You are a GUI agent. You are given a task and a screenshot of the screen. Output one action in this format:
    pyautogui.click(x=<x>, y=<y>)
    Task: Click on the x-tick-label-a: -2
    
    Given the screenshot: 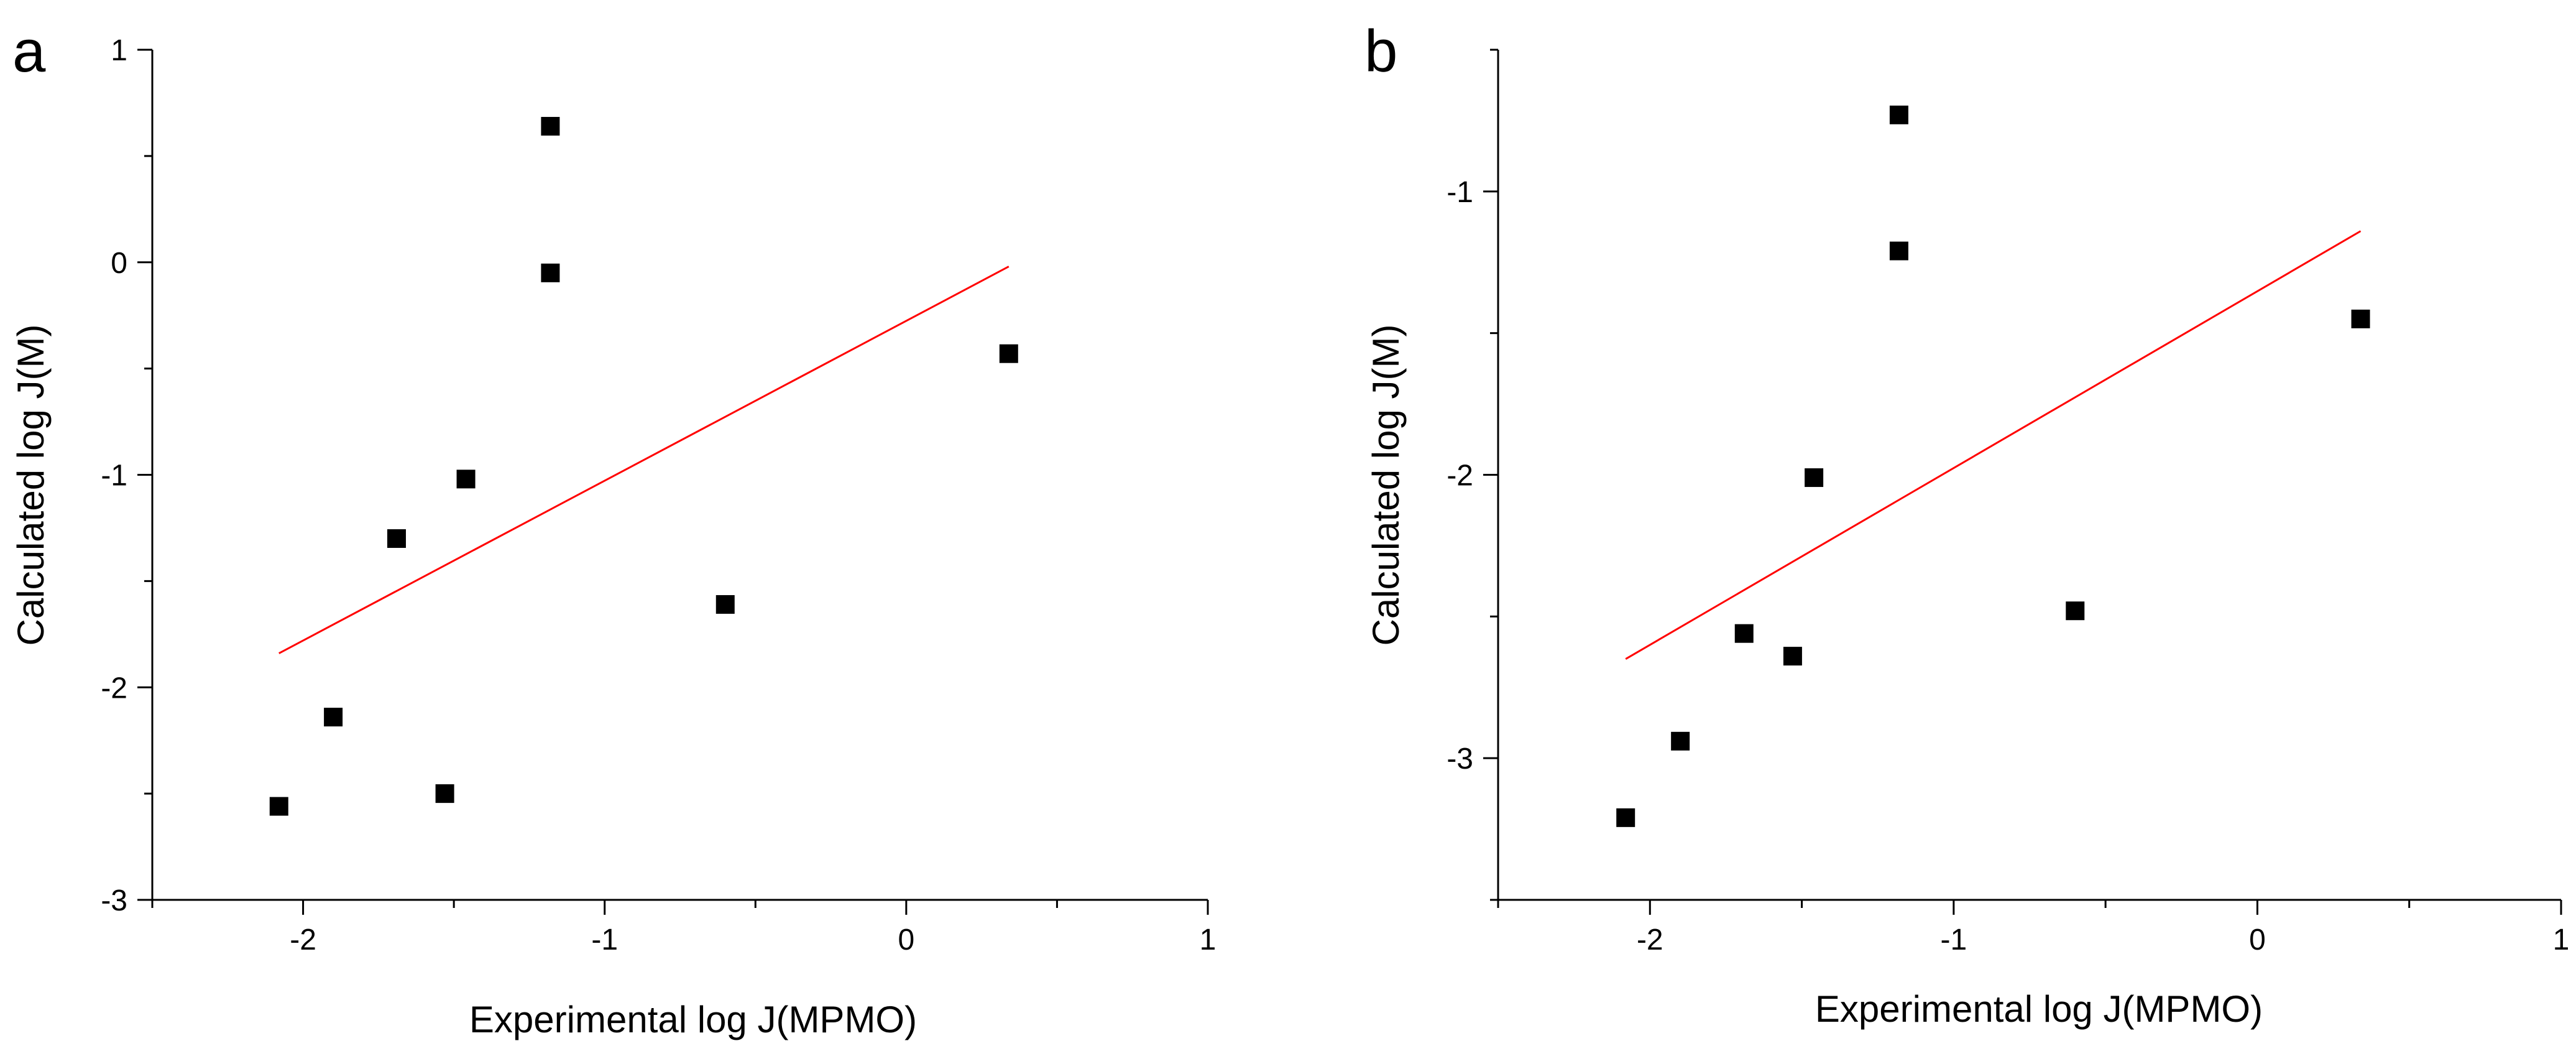 What is the action you would take?
    pyautogui.click(x=303, y=939)
    